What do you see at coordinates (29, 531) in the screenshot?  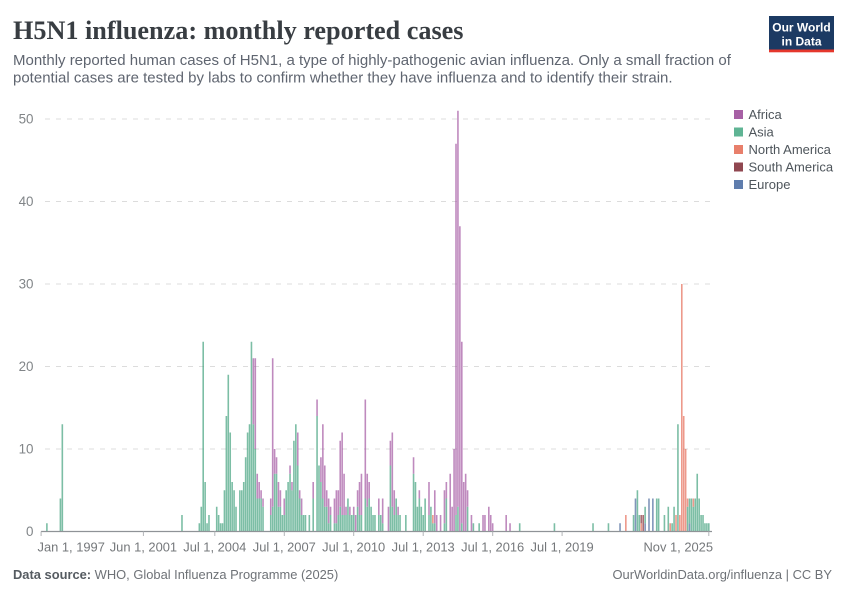 I see `svg-text: 0` at bounding box center [29, 531].